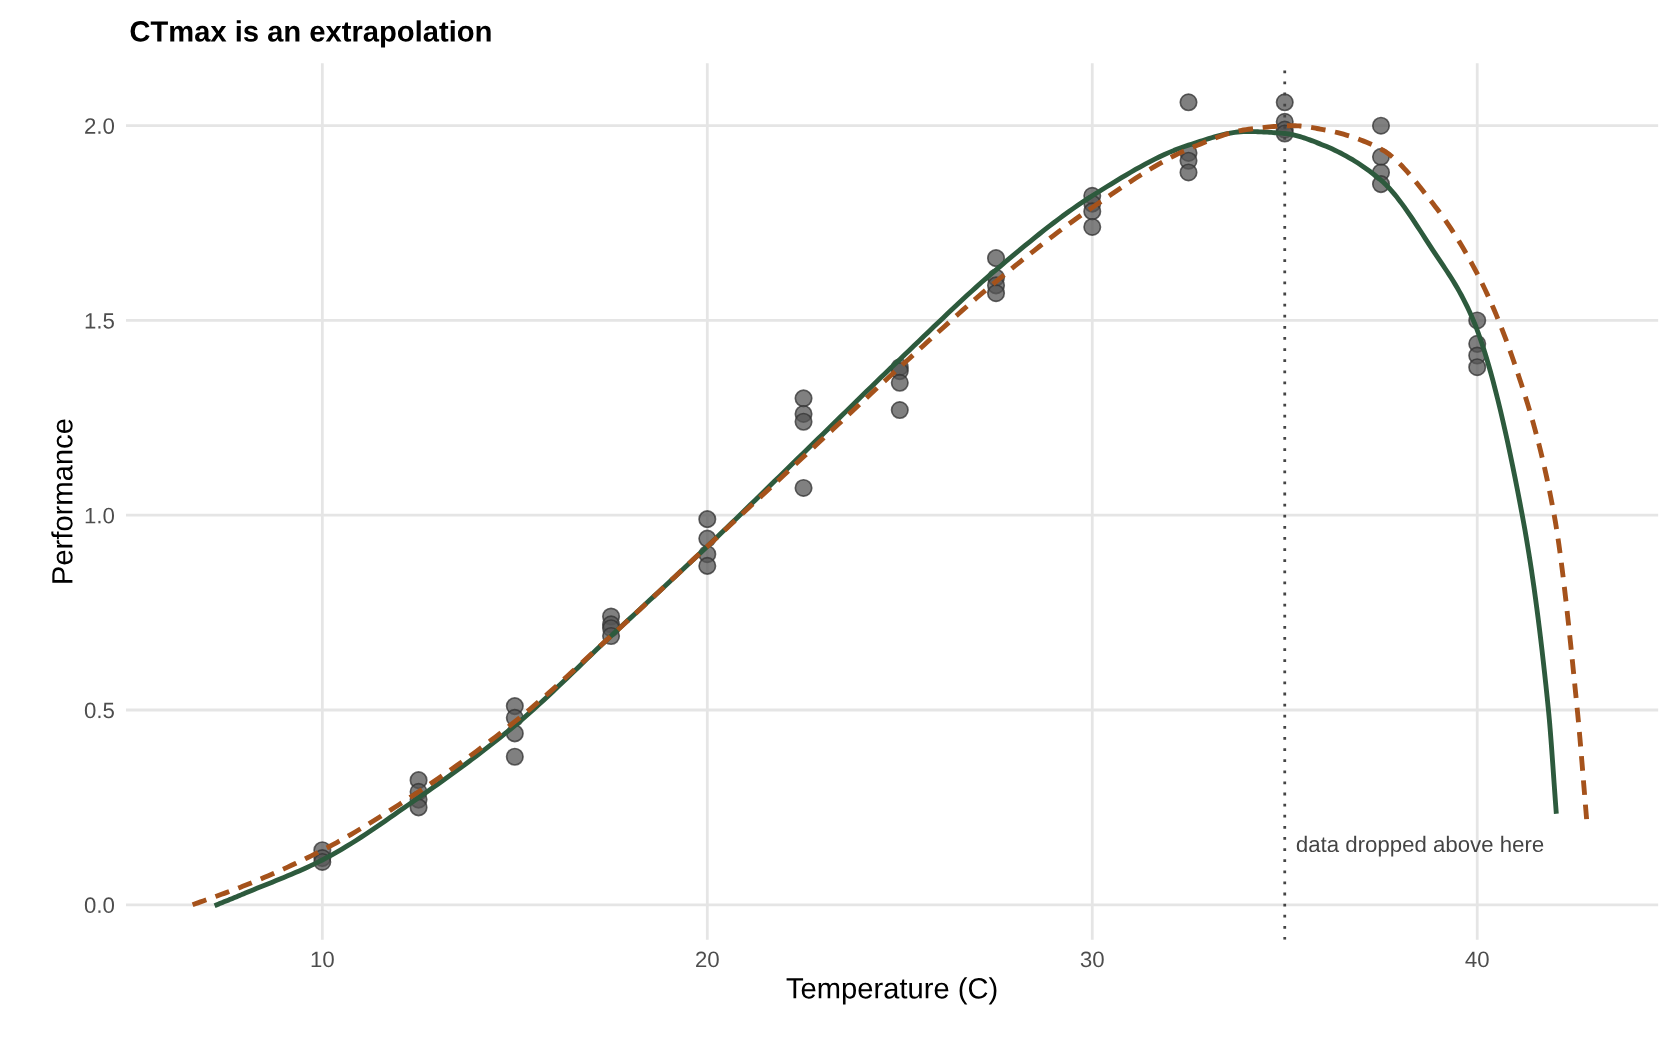 The image size is (1680, 1056). Describe the element at coordinates (707, 959) in the screenshot. I see `x-tick-label: 20` at that location.